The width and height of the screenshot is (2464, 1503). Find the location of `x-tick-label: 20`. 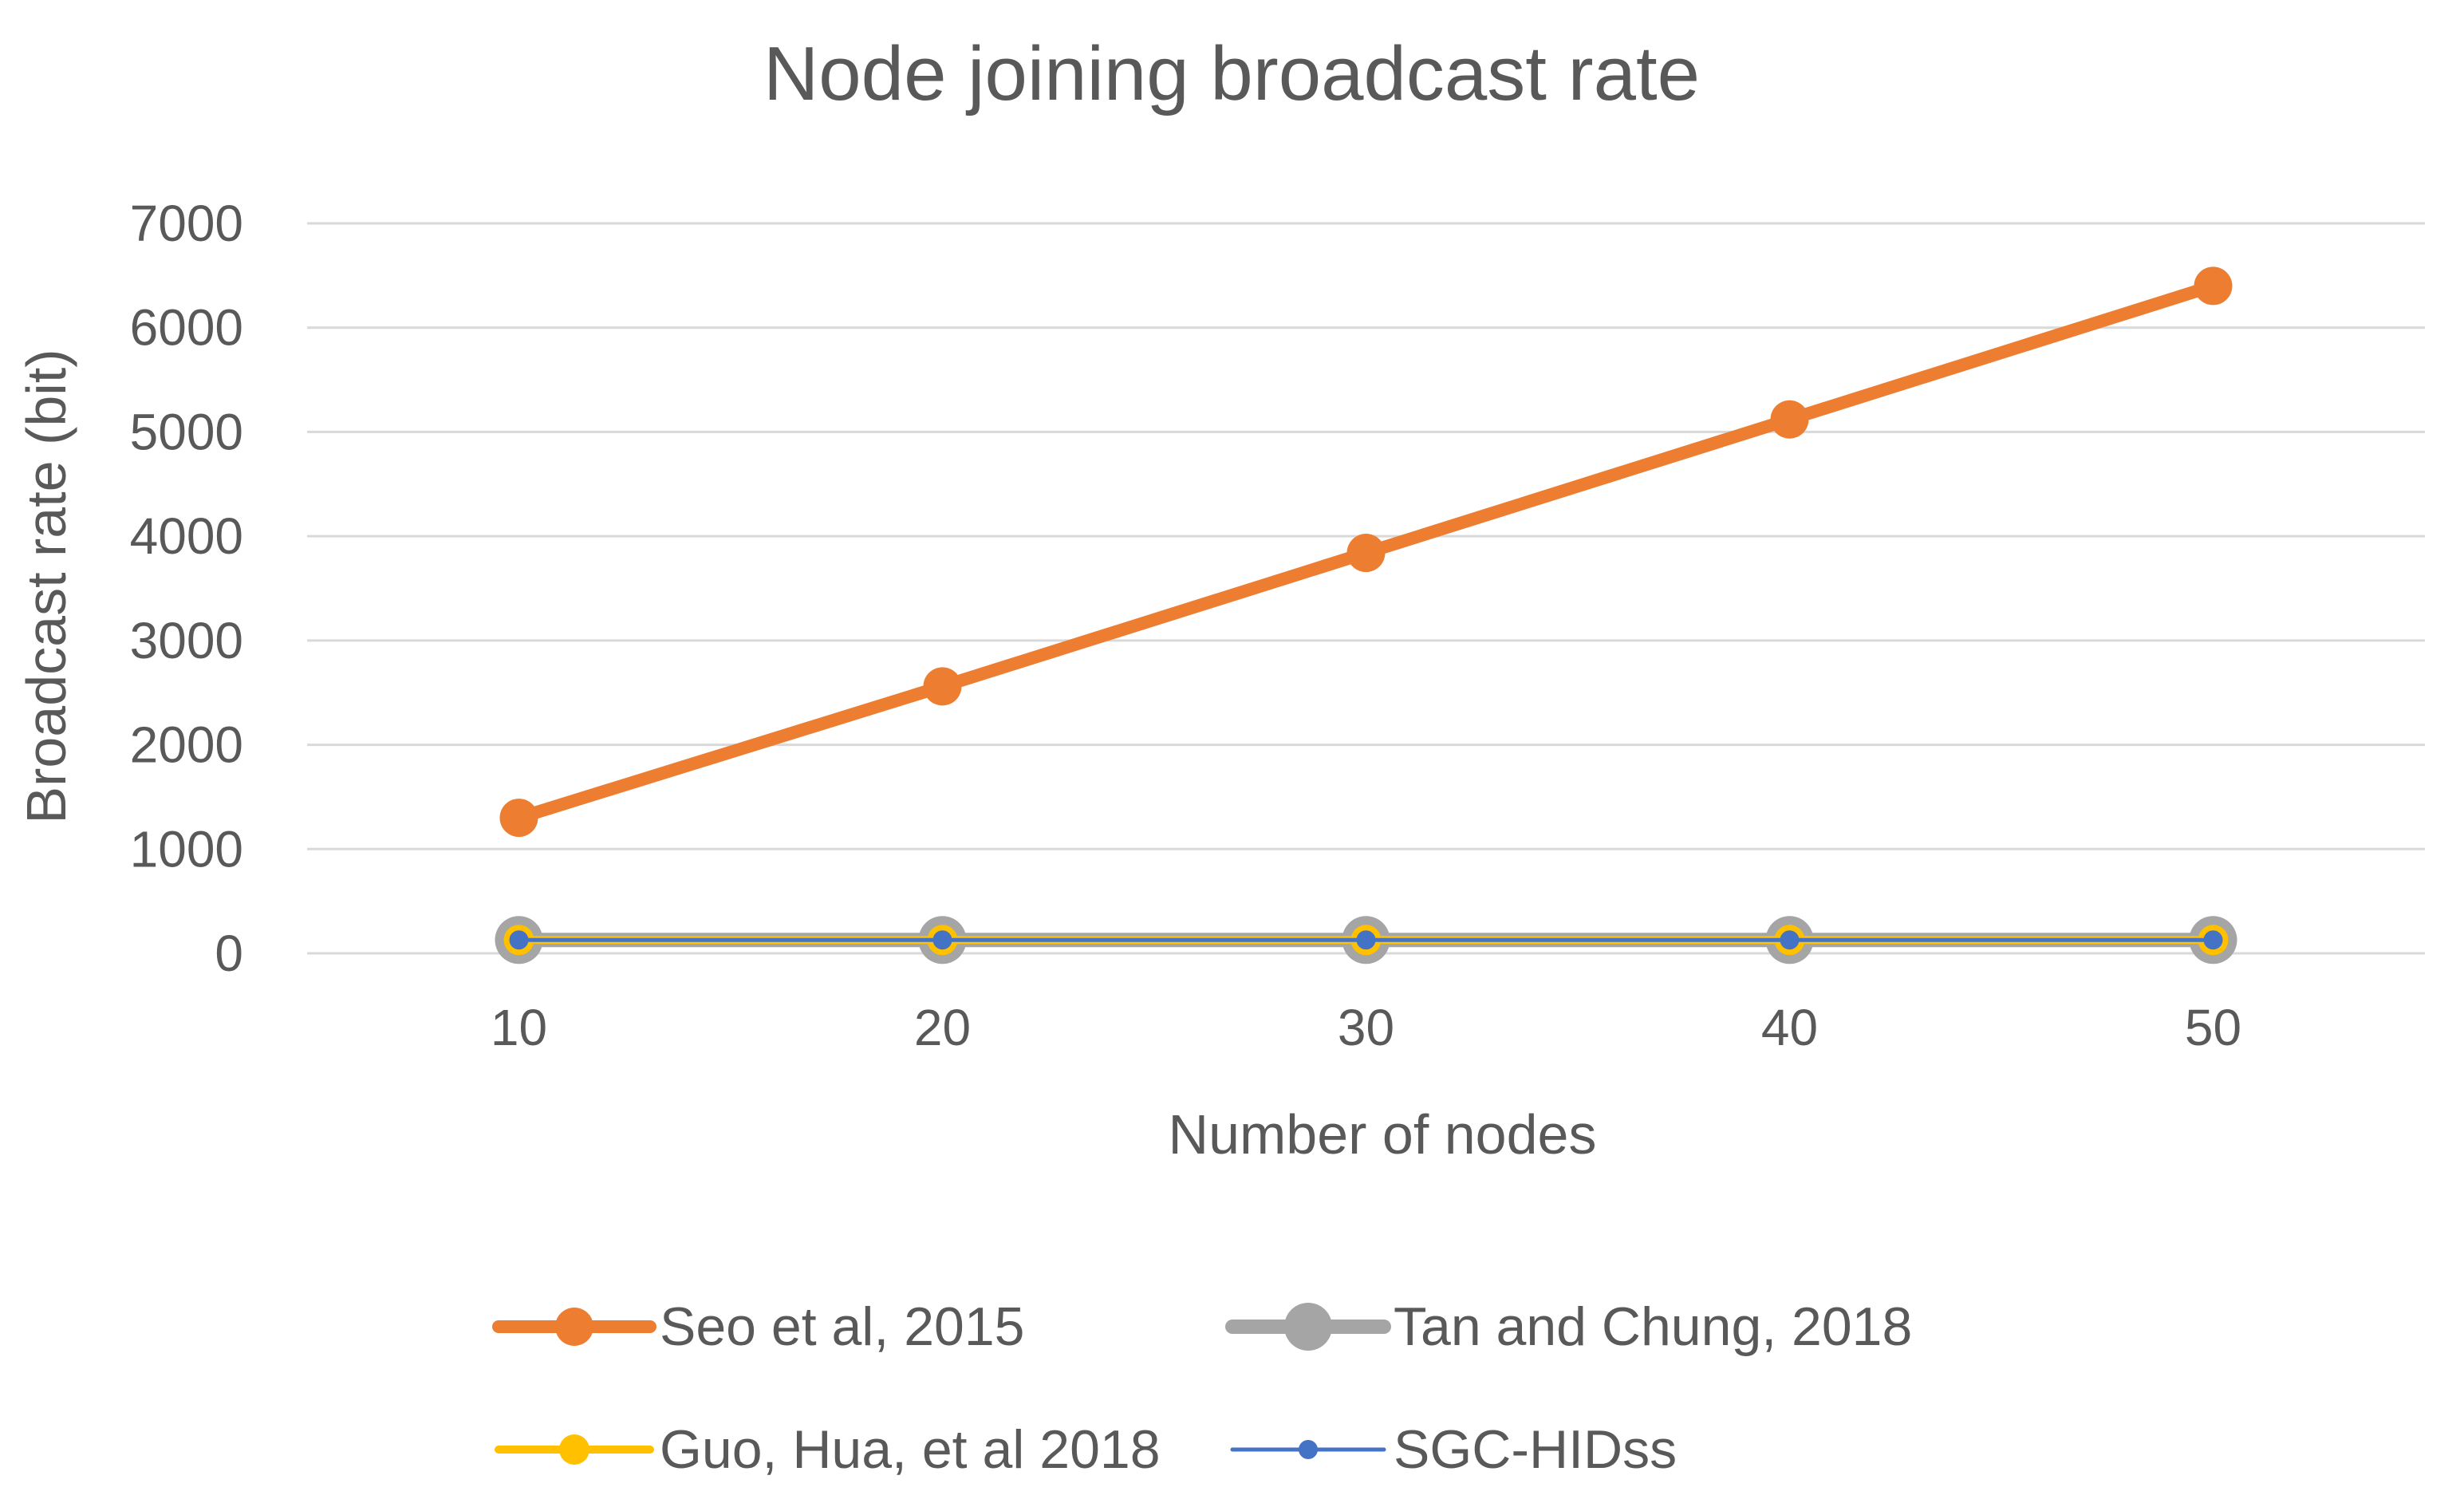

x-tick-label: 20 is located at coordinates (942, 1027).